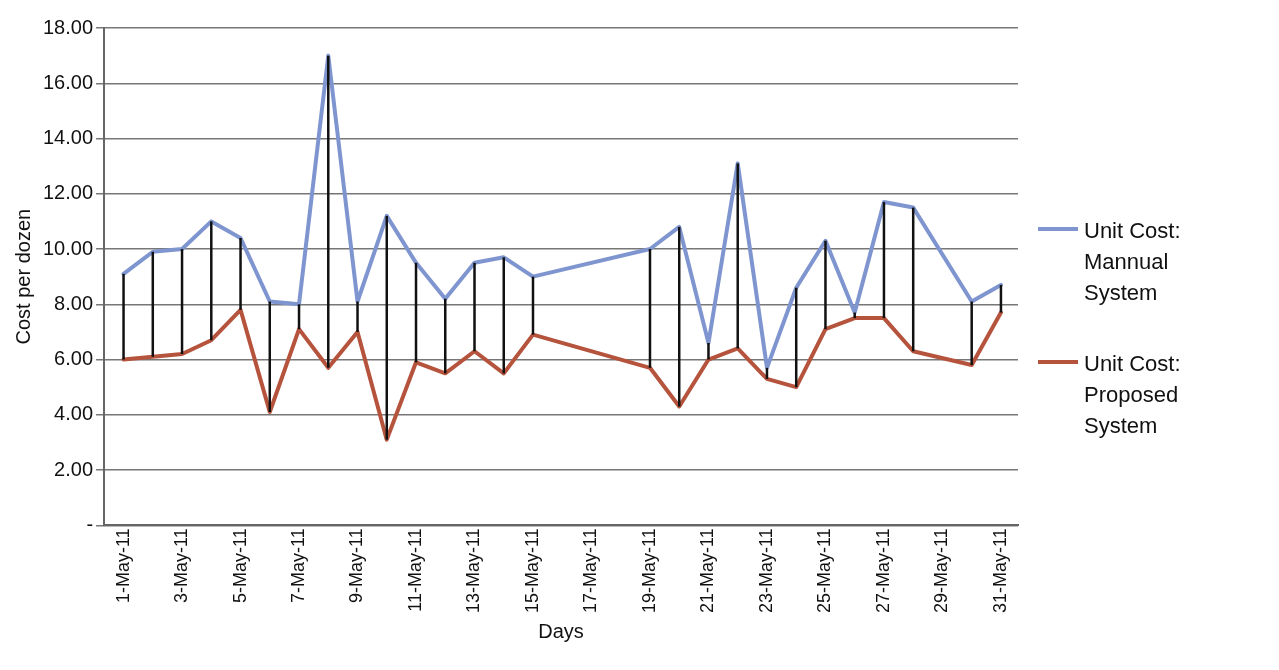 The width and height of the screenshot is (1279, 670). I want to click on x-tick-label: 3-May-11, so click(181, 565).